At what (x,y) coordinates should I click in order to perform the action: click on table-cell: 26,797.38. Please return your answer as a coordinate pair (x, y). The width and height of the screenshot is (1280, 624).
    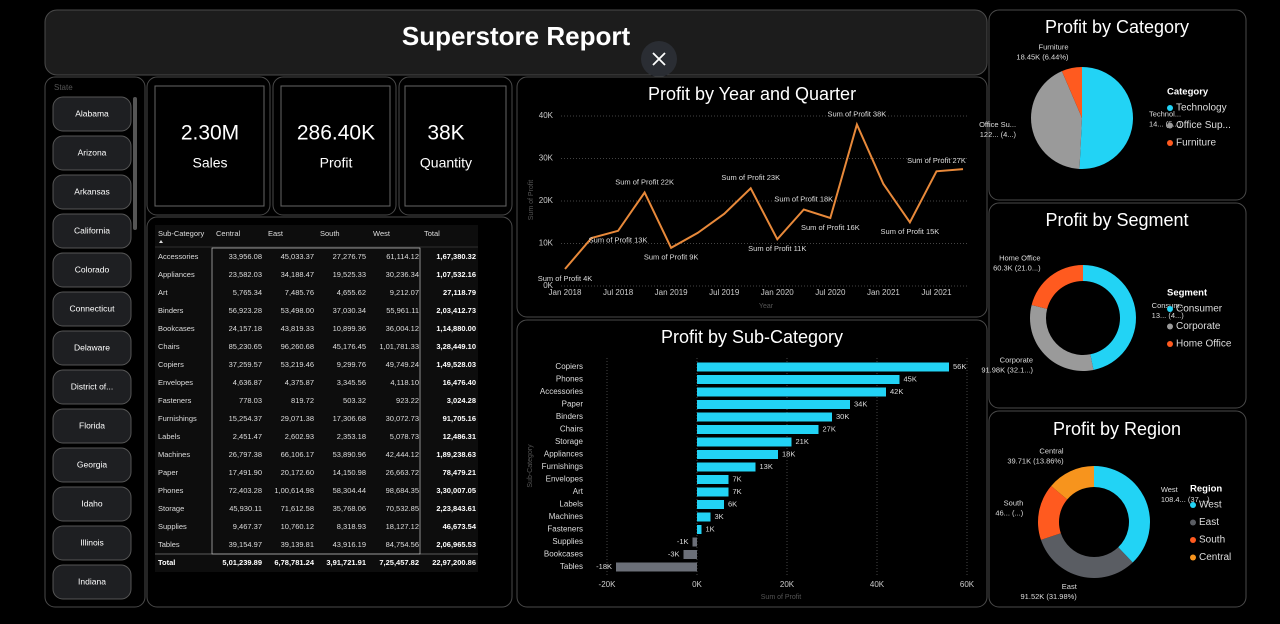
    Looking at the image, I should click on (245, 454).